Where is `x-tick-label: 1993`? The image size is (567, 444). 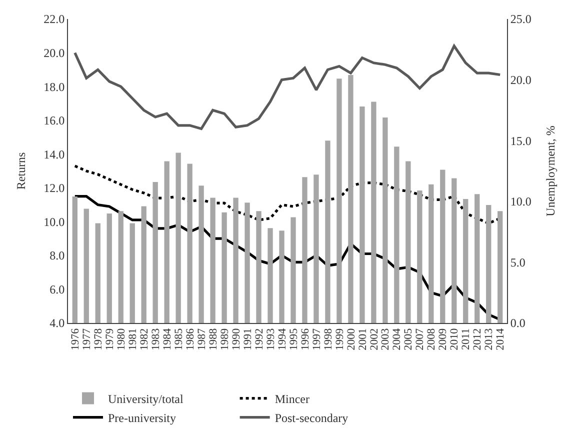 x-tick-label: 1993 is located at coordinates (270, 339).